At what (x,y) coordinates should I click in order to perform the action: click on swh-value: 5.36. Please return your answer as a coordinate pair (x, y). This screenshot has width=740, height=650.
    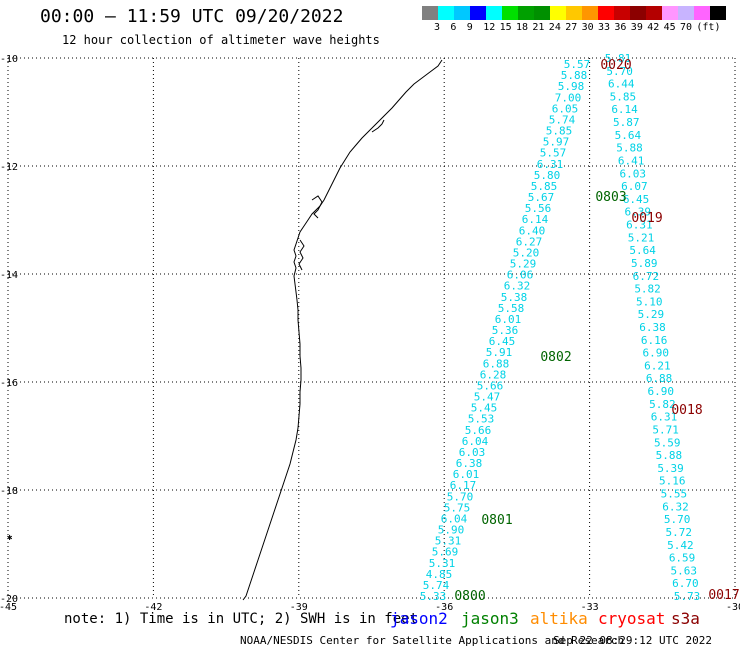
    Looking at the image, I should click on (505, 330).